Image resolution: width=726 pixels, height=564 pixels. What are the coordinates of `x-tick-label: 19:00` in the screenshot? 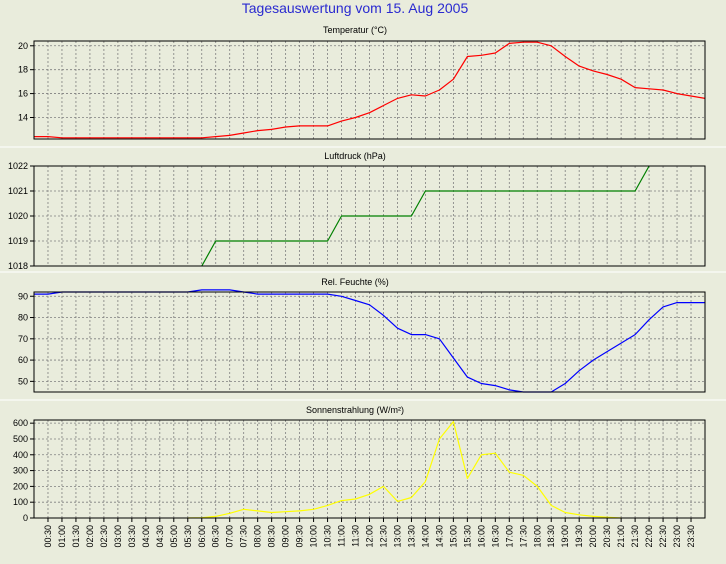 It's located at (565, 536).